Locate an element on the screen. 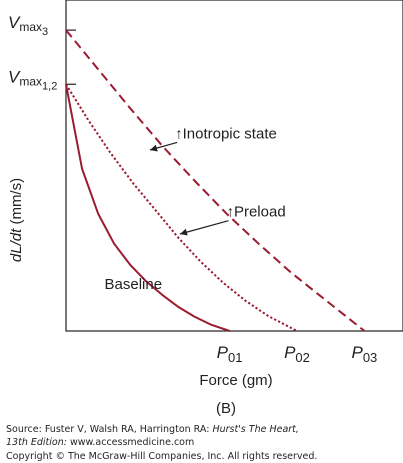 The image size is (403, 463). x-ticks: P01 P02 P03 is located at coordinates (297, 354).